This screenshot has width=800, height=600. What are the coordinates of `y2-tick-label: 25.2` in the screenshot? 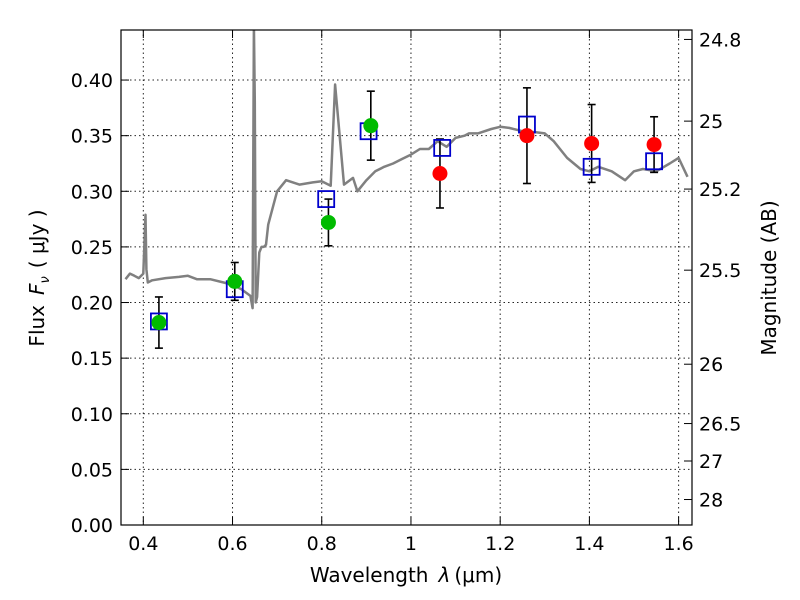 It's located at (720, 190).